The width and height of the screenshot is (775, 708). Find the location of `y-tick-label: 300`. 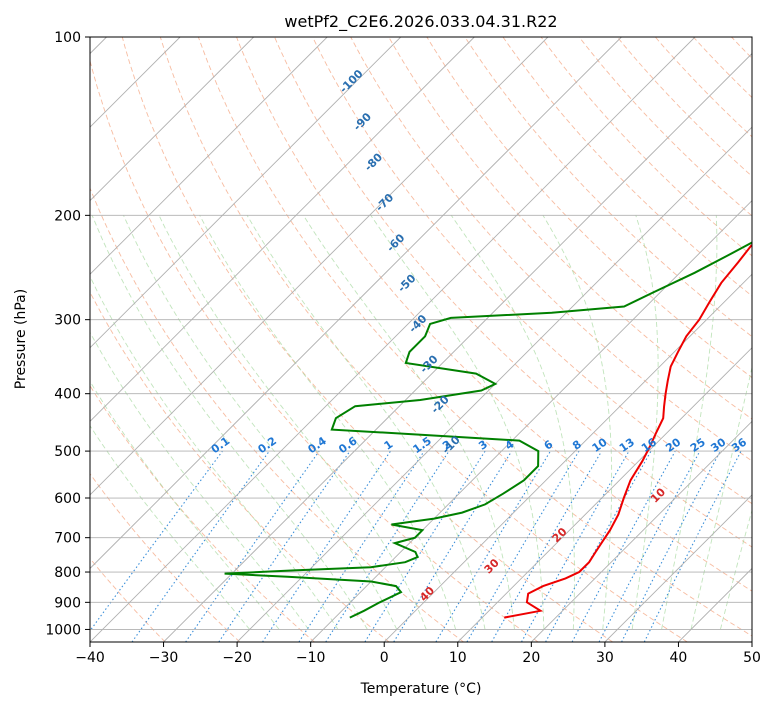

y-tick-label: 300 is located at coordinates (67, 321).